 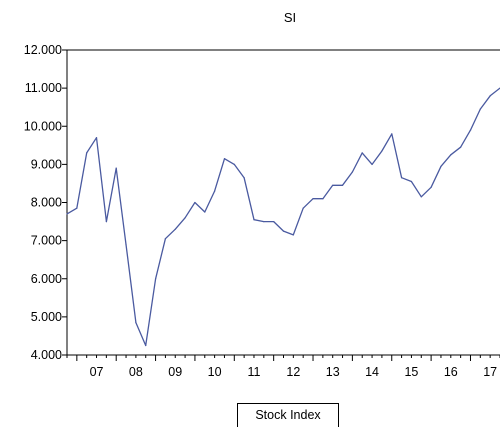 I want to click on x-tick-label: 07, so click(x=97, y=372).